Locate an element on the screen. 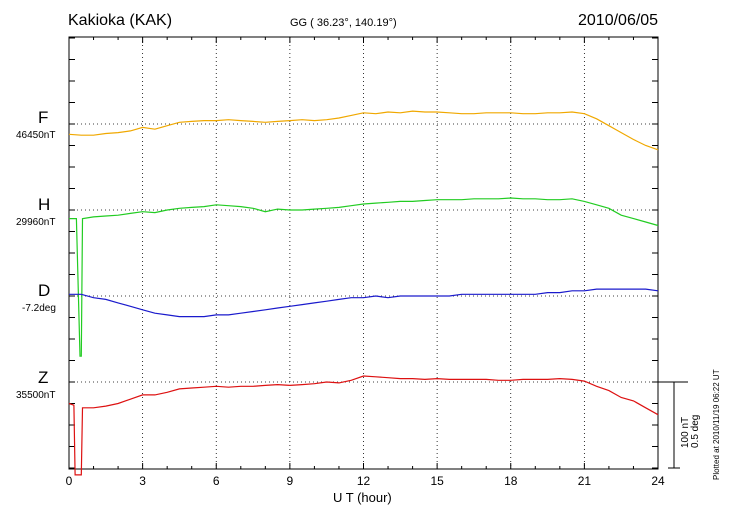 This screenshot has width=730, height=520. series-line-d is located at coordinates (364, 303).